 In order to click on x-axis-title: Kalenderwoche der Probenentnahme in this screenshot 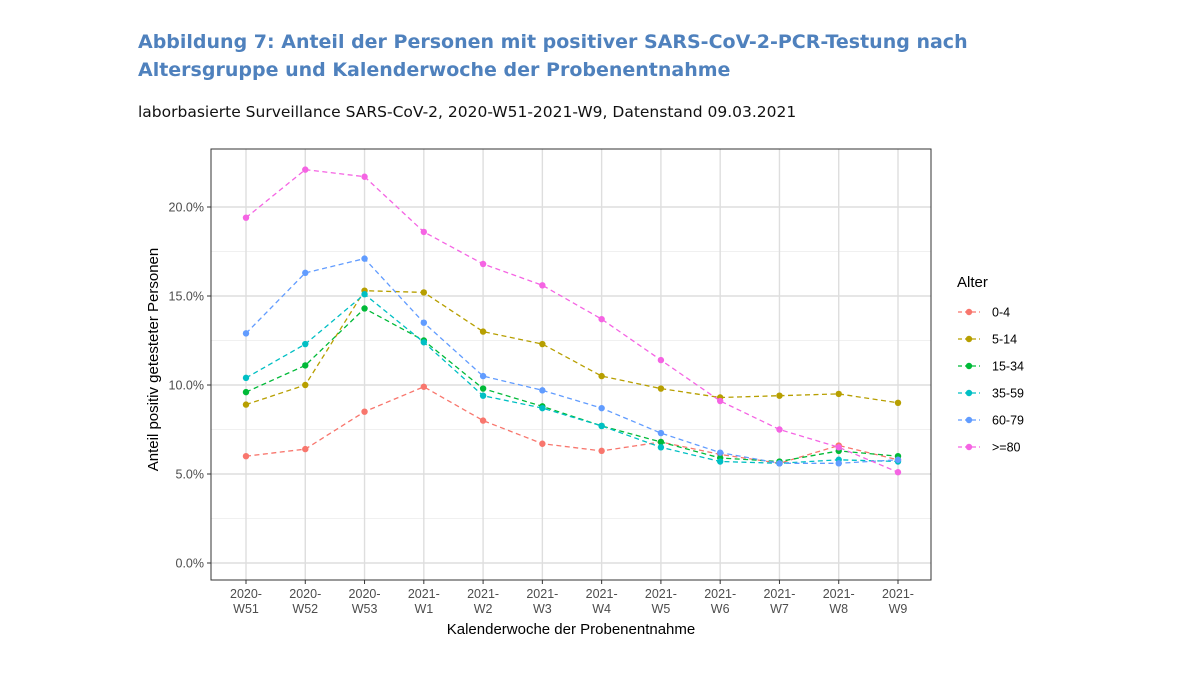, I will do `click(571, 629)`.